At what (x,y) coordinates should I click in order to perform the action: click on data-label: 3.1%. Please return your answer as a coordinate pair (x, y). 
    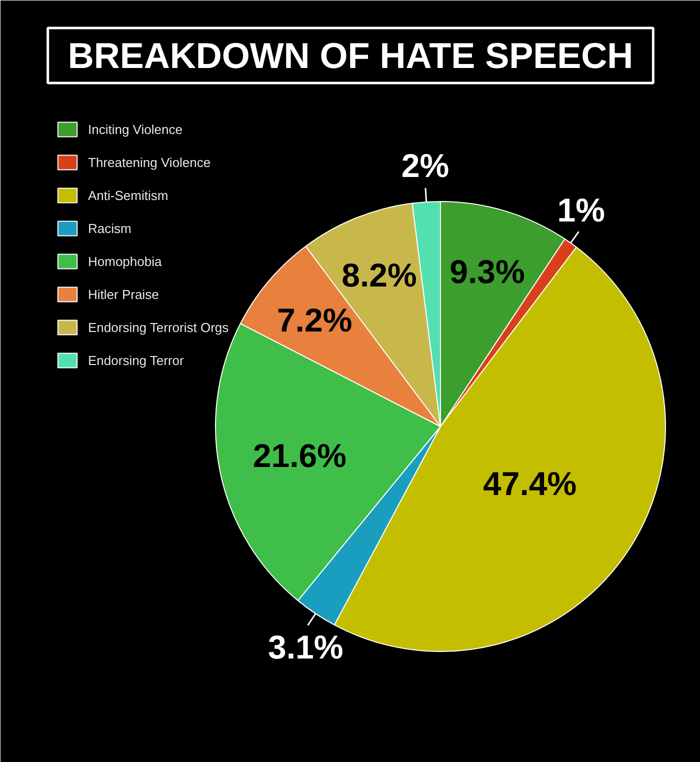
    Looking at the image, I should click on (306, 647).